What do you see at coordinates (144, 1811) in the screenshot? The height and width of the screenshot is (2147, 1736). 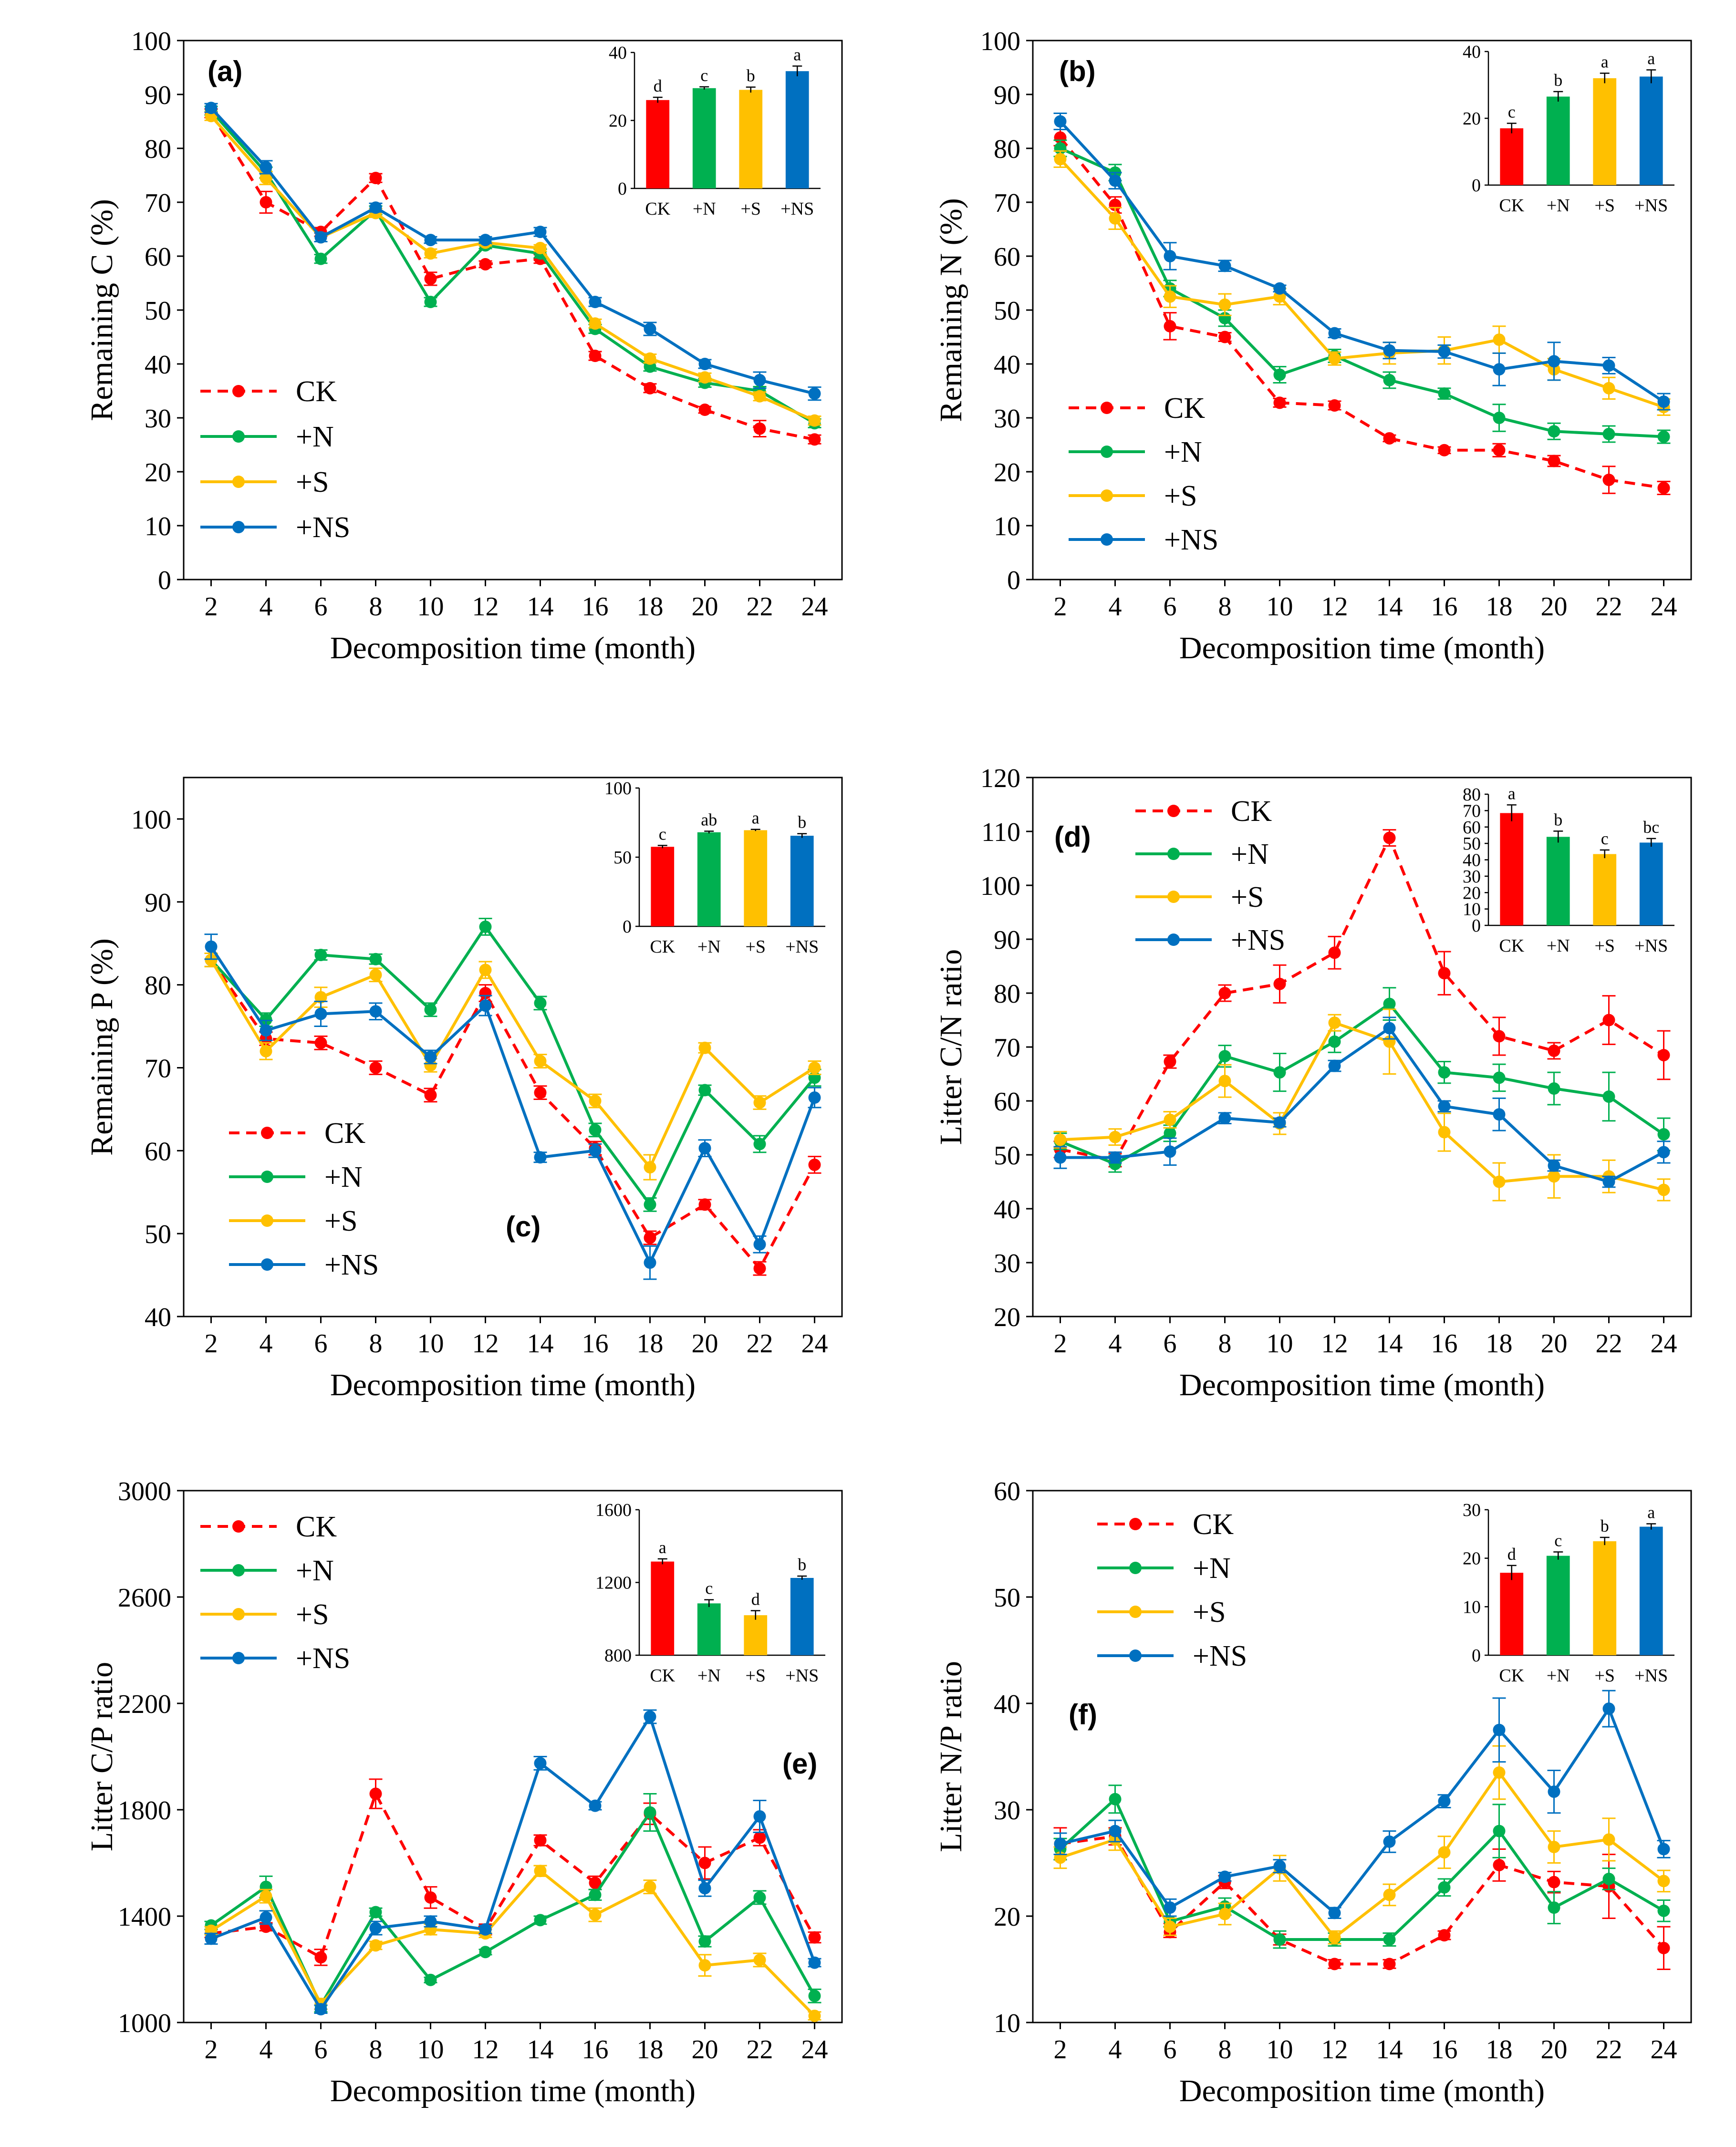 I see `y-tick-label: 1800` at bounding box center [144, 1811].